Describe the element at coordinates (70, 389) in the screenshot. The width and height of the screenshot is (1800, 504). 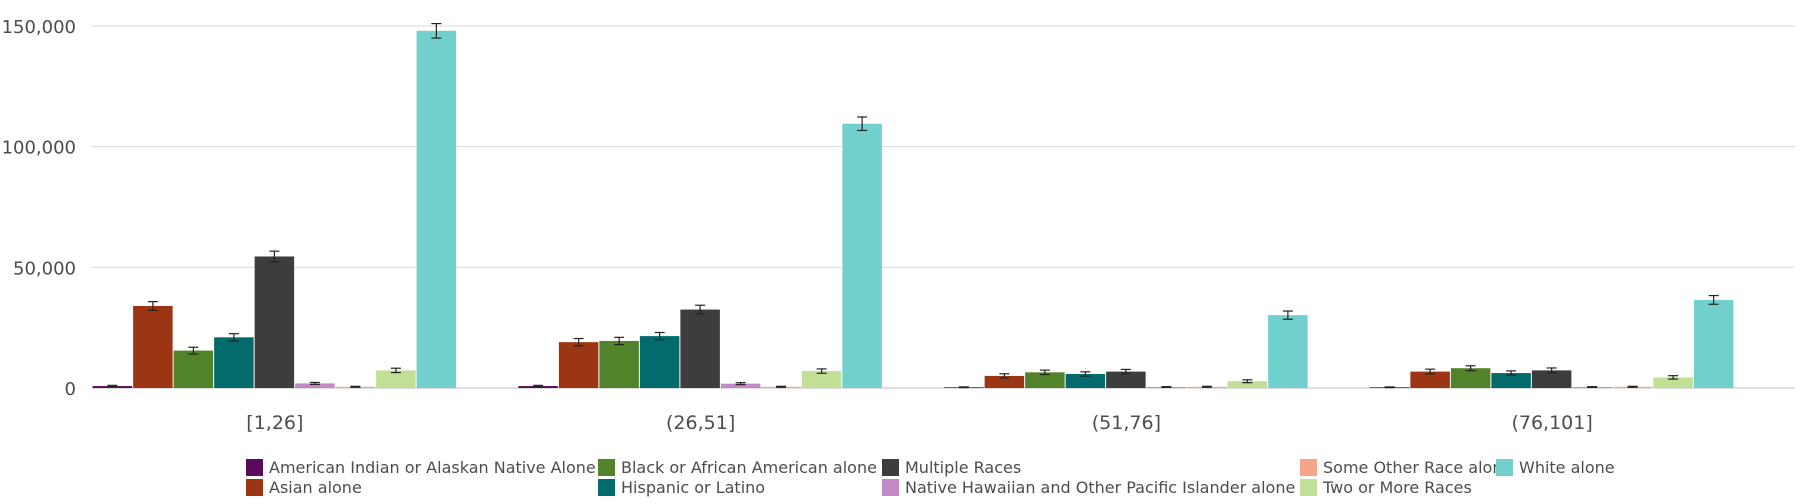
I see `y-tick-label: 0` at that location.